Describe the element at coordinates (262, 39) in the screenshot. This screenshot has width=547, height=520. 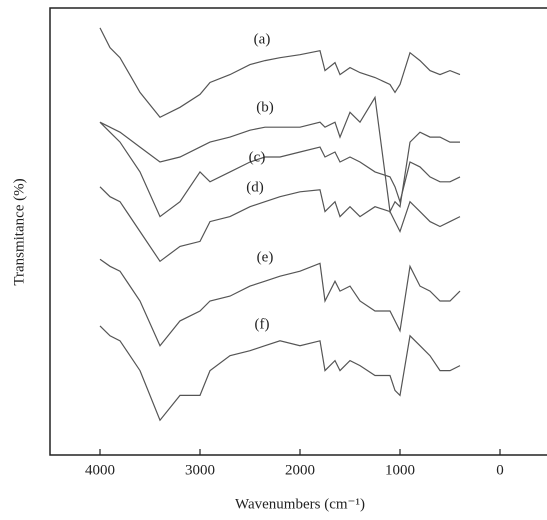
I see `series-label: (a)` at that location.